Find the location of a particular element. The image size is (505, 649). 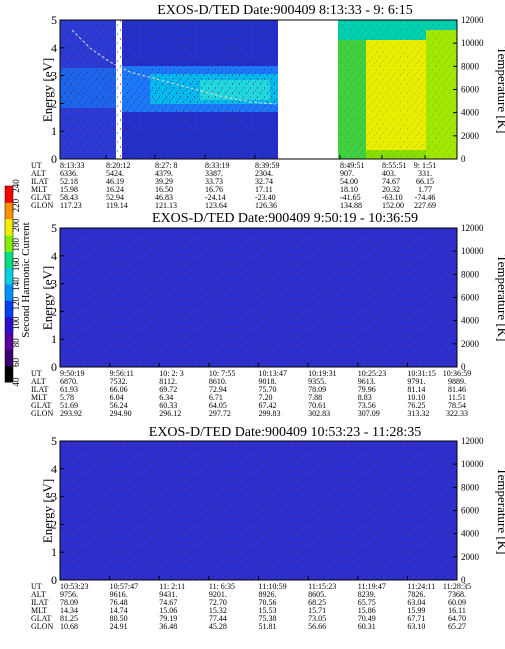

ephemeris-cell: 1.77 is located at coordinates (425, 189).